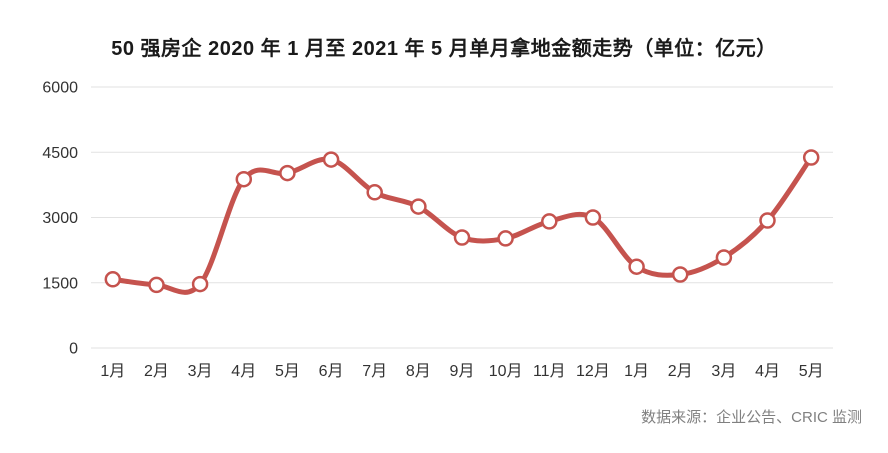 The image size is (888, 453). What do you see at coordinates (418, 371) in the screenshot?
I see `x-tick-label: 8月` at bounding box center [418, 371].